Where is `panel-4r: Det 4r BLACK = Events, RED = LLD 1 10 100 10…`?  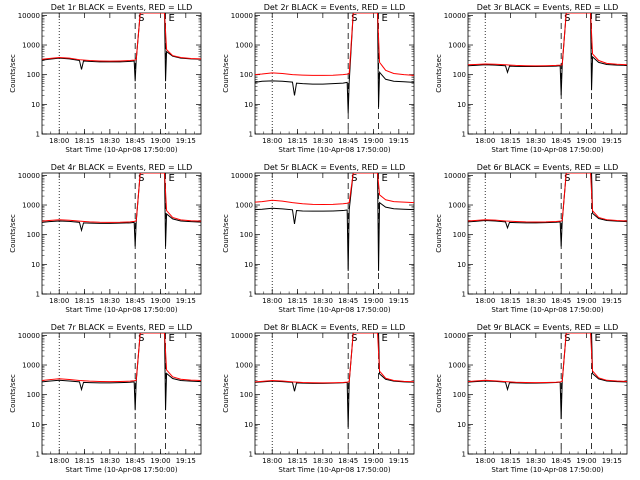
panel-4r: Det 4r BLACK = Events, RED = LLD 1 10 100 10… is located at coordinates (105, 238).